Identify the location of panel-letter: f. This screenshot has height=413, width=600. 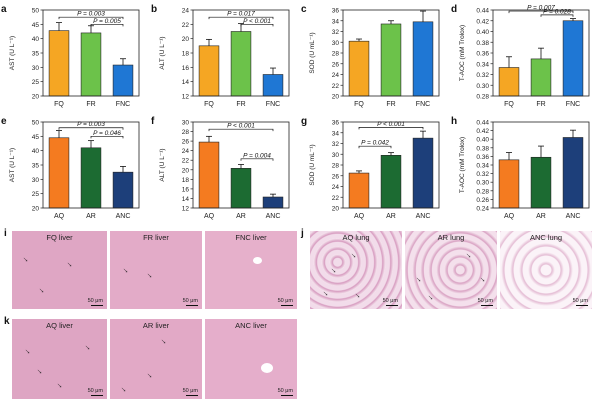
(153, 121).